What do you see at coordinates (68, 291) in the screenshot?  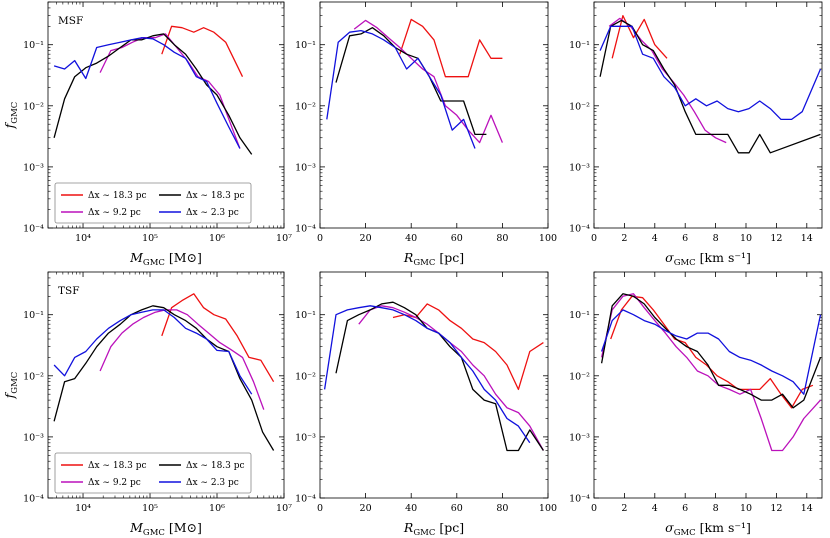 I see `panel-label: TSF` at bounding box center [68, 291].